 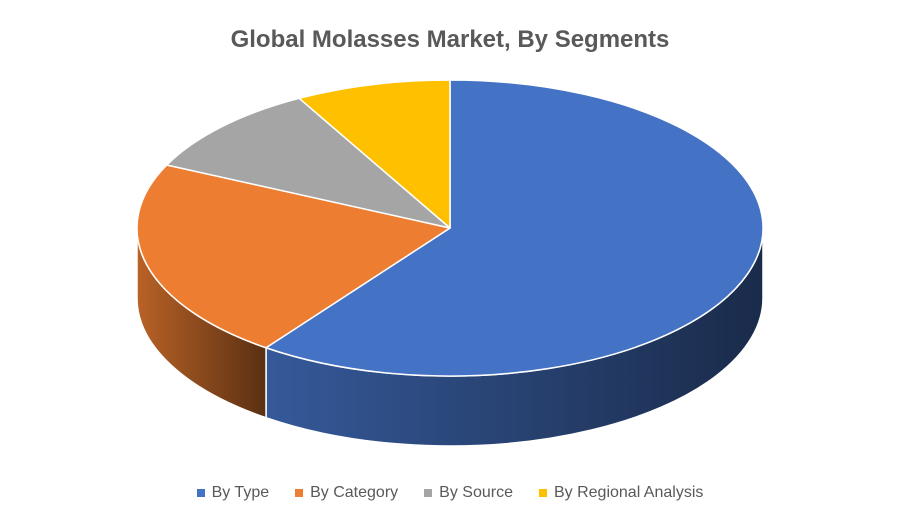 I want to click on legend-label-category: By Category, so click(x=354, y=492).